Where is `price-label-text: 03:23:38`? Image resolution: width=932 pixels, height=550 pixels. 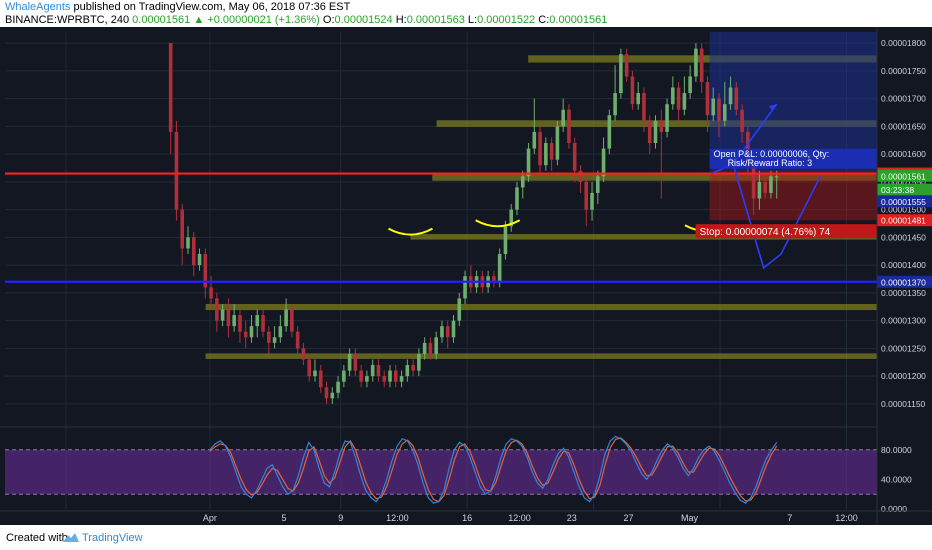
price-label-text: 03:23:38 is located at coordinates (897, 190).